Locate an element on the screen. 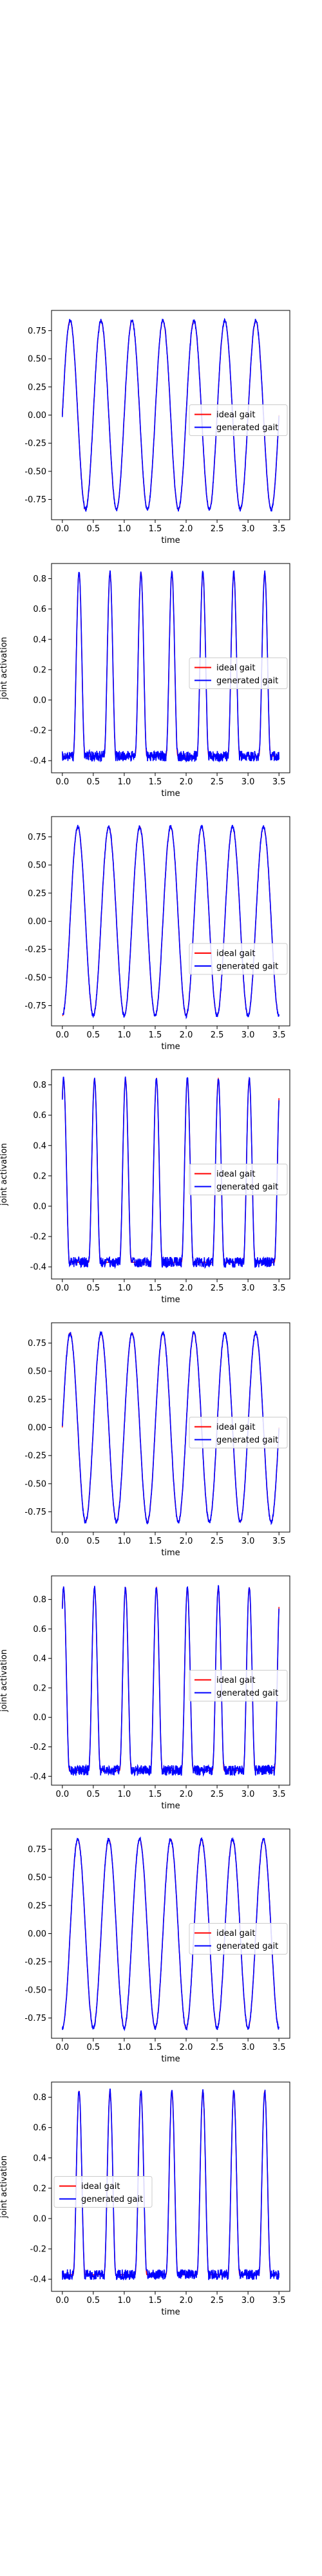 Image resolution: width=322 pixels, height=2576 pixels. y-tick-label: 0.4 is located at coordinates (40, 640).